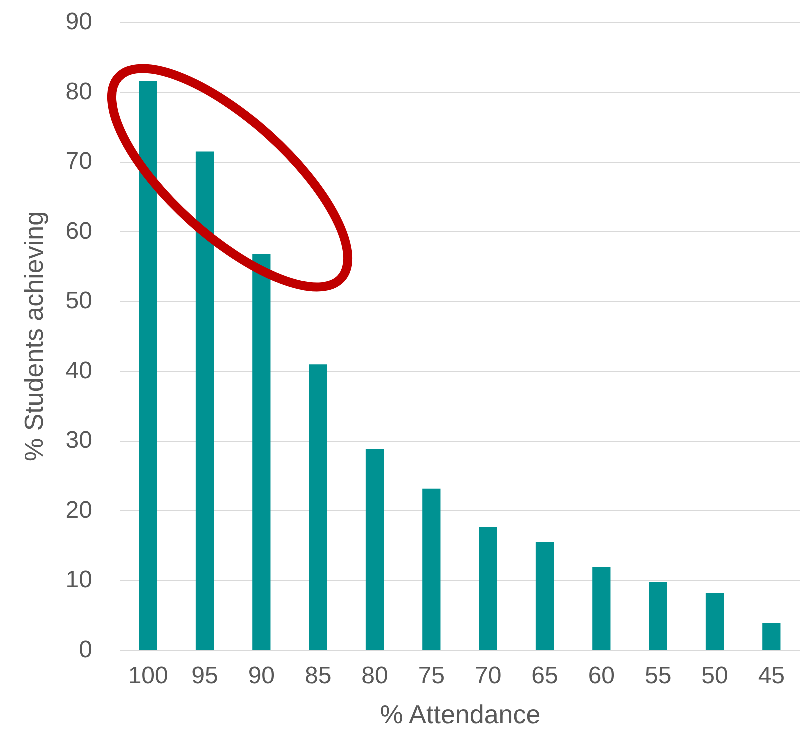 This screenshot has width=801, height=752. I want to click on x-tick-label: 85, so click(318, 676).